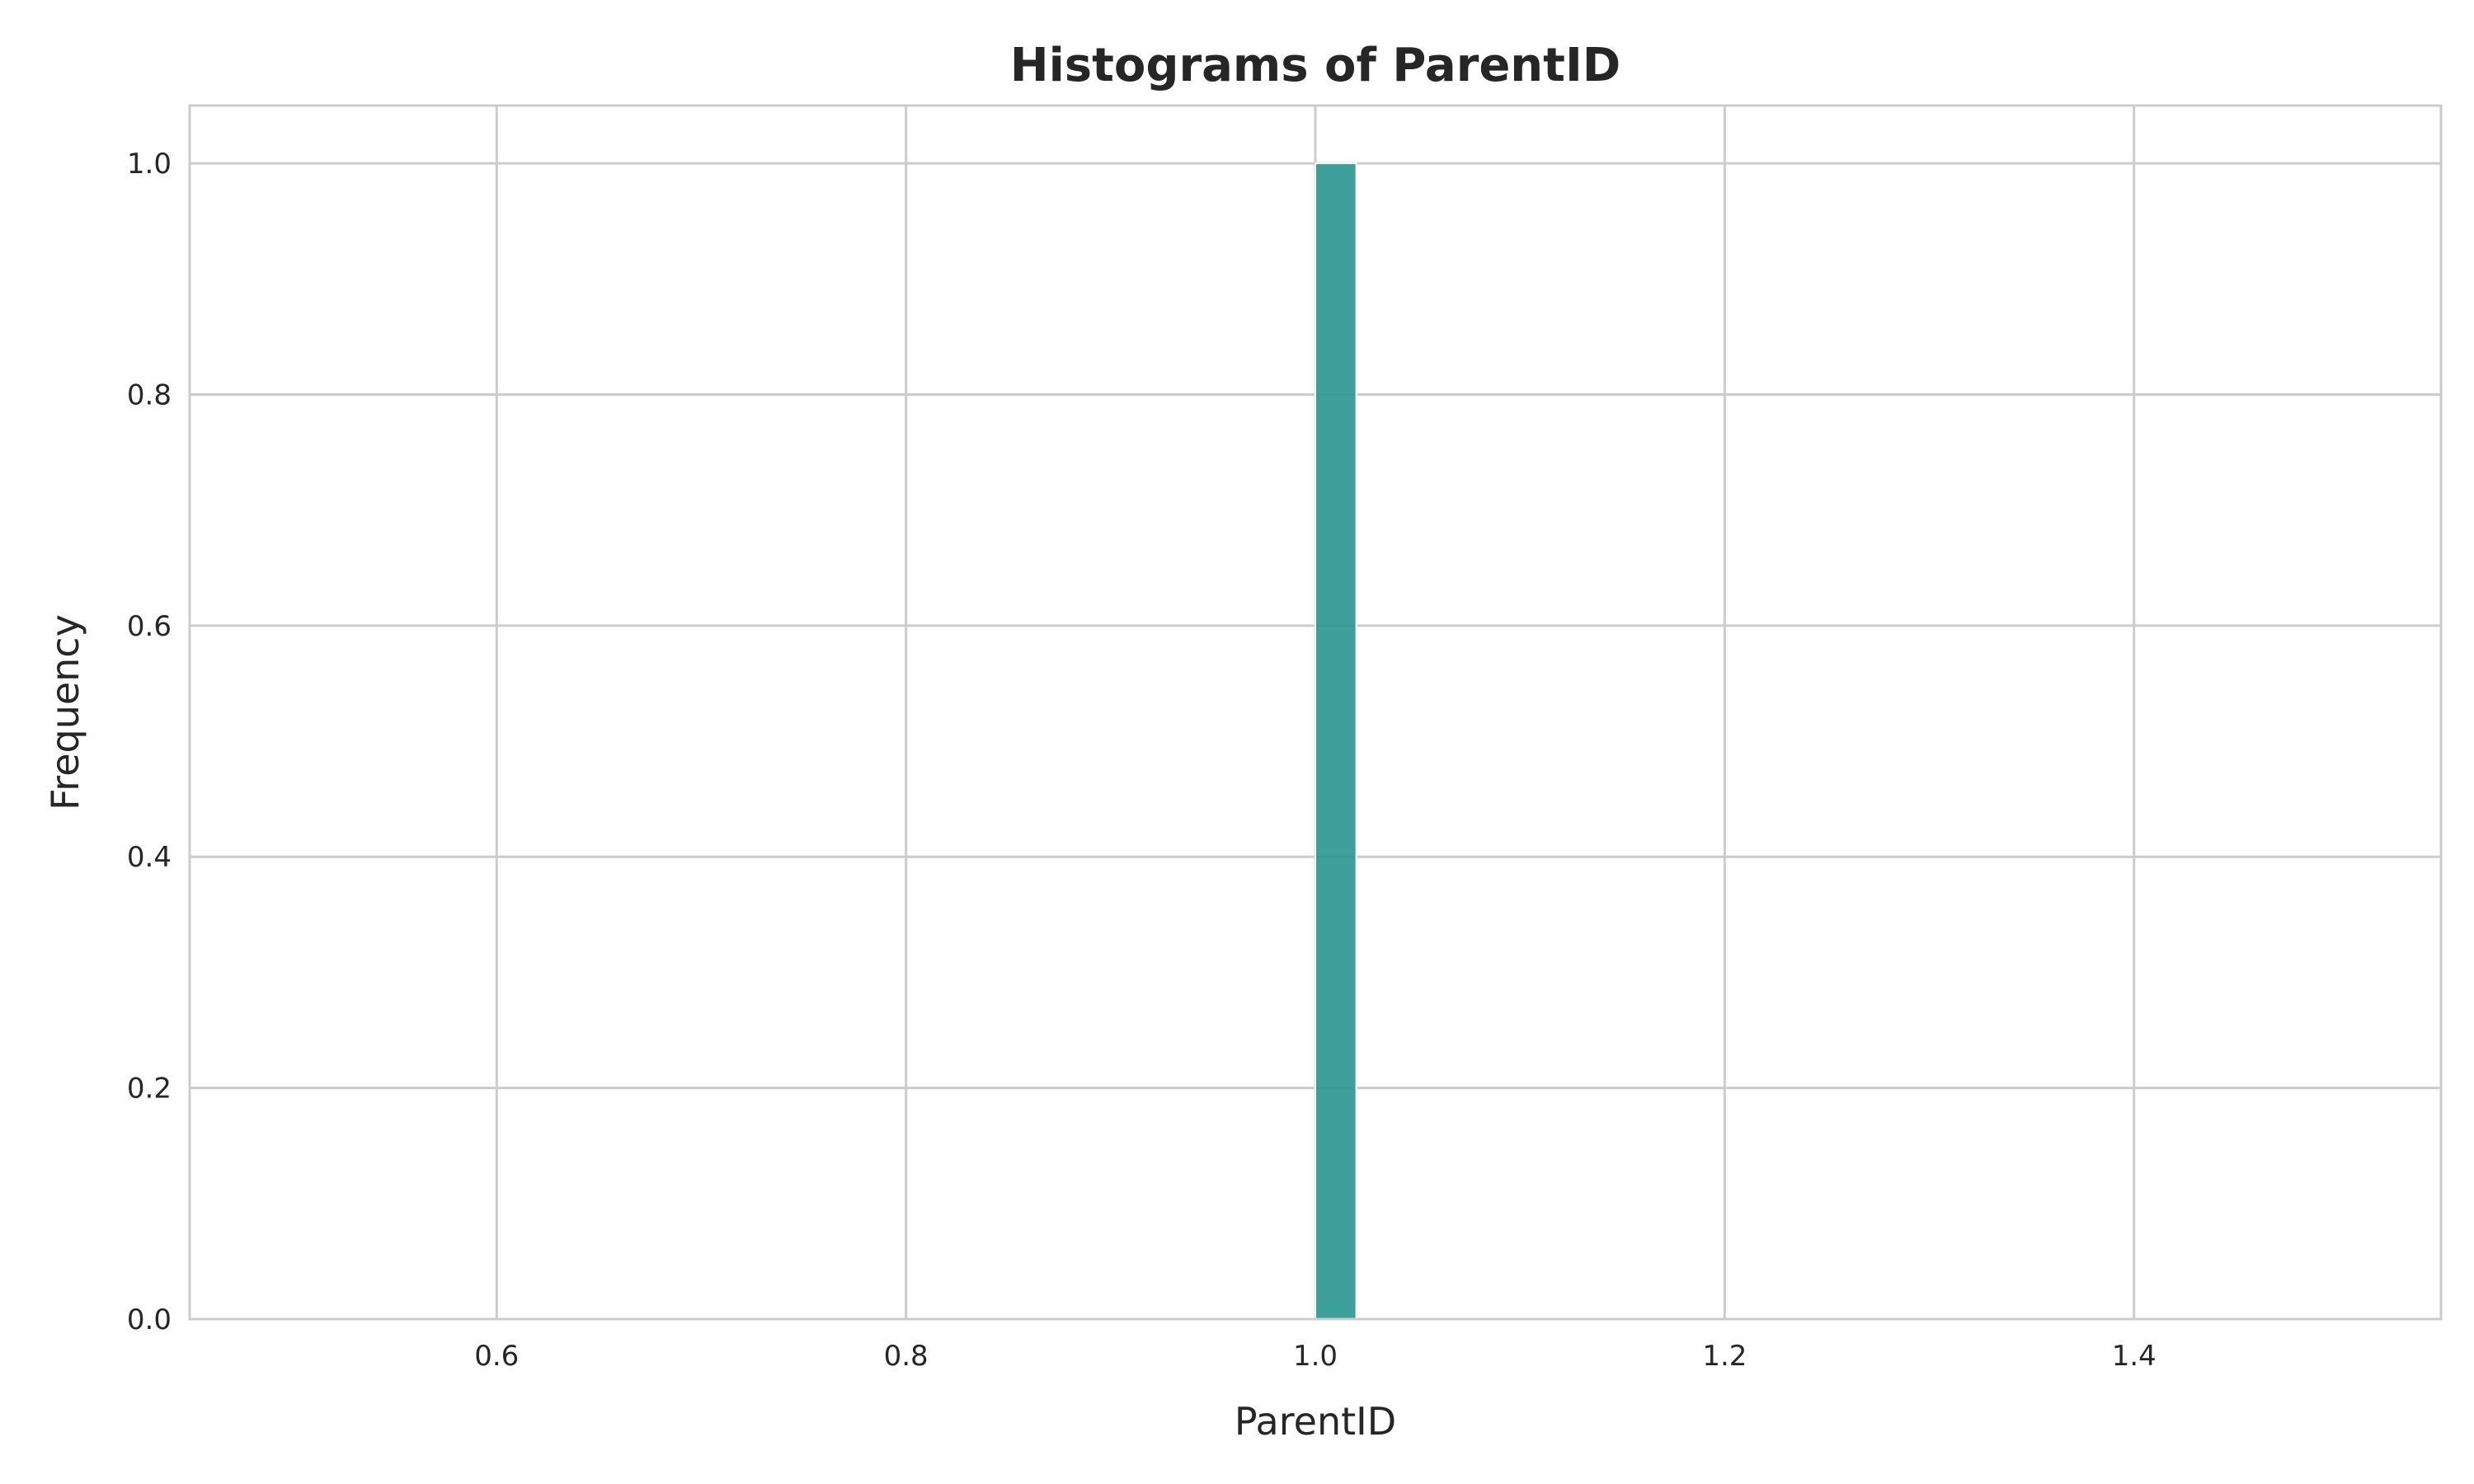 This screenshot has height=1484, width=2474. Describe the element at coordinates (149, 1319) in the screenshot. I see `y-tick-label: 0.0` at that location.